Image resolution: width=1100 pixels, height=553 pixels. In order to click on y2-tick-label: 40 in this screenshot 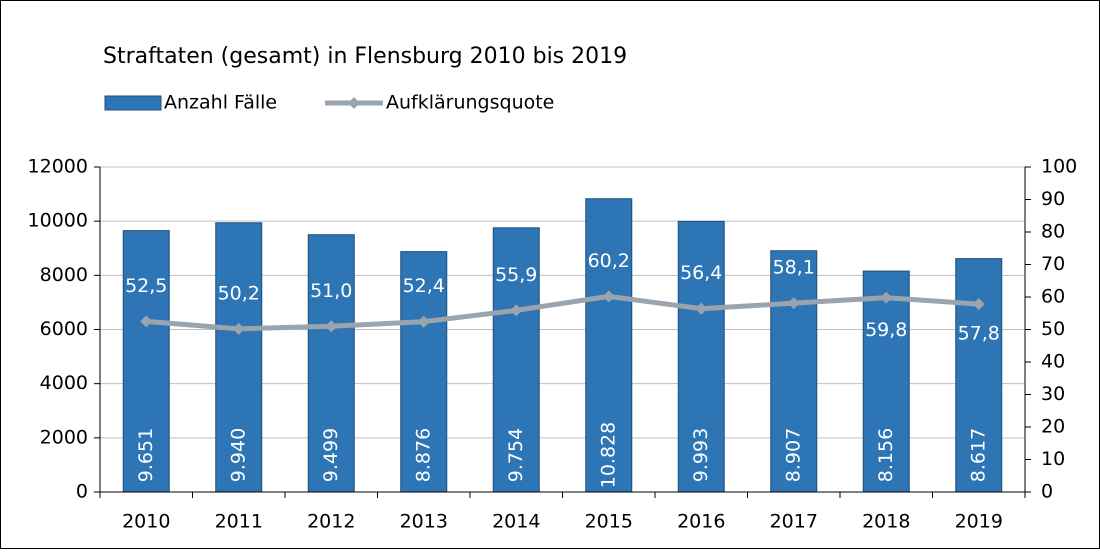, I will do `click(1053, 362)`.